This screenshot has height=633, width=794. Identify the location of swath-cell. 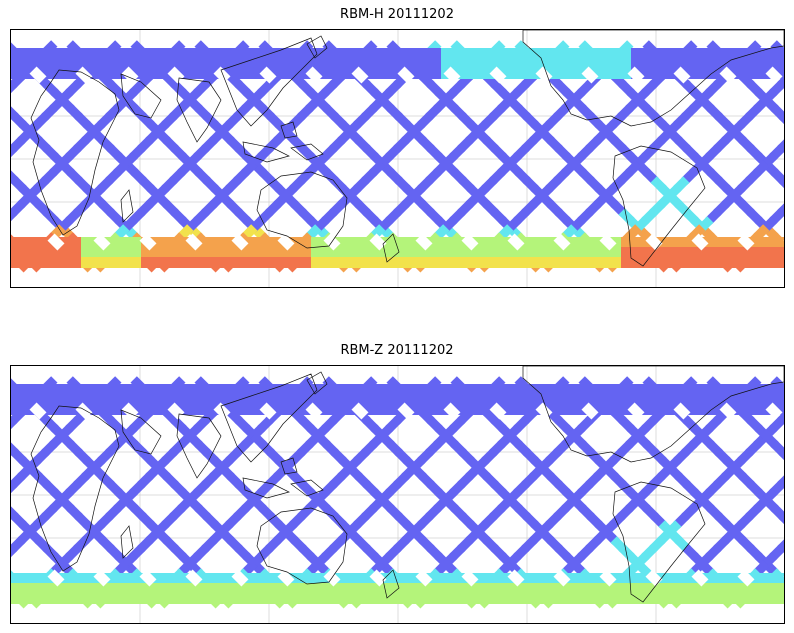
(781, 520).